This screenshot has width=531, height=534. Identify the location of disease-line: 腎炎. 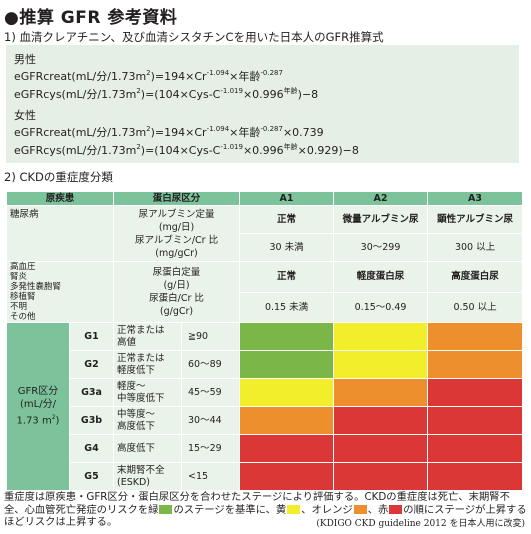
(19, 277).